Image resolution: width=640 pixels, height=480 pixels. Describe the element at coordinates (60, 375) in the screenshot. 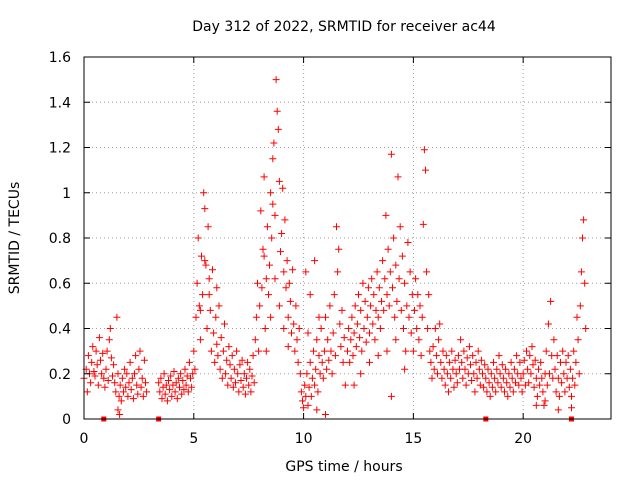

I see `y-tick-label: 0.2` at that location.